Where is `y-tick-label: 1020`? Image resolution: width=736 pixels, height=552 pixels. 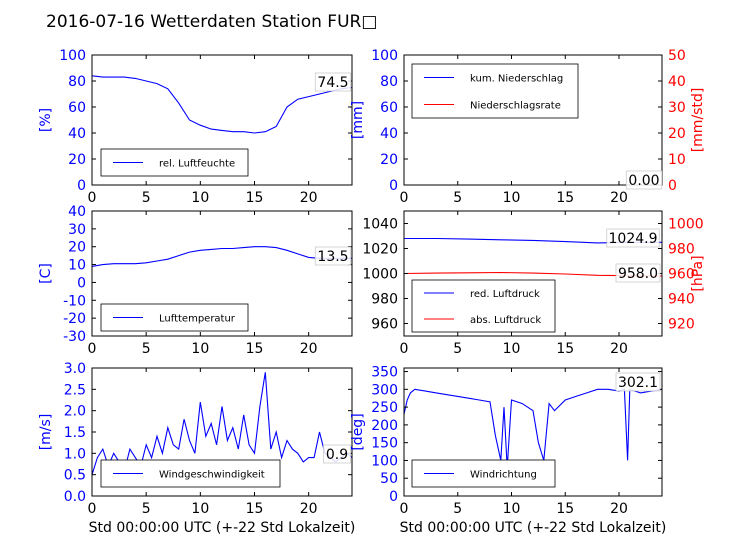 y-tick-label: 1020 is located at coordinates (380, 250).